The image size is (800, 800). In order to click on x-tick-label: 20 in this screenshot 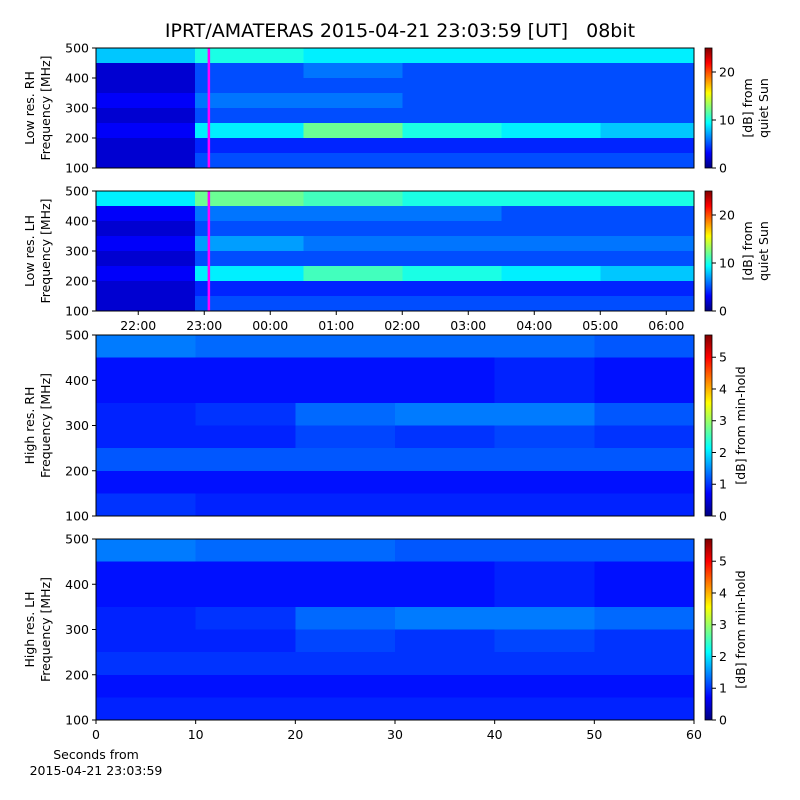, I will do `click(295, 734)`.